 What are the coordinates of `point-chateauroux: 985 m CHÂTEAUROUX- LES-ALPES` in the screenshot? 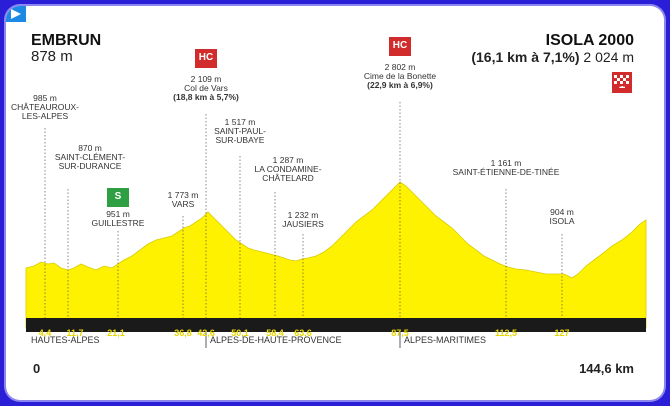 It's located at (45, 107).